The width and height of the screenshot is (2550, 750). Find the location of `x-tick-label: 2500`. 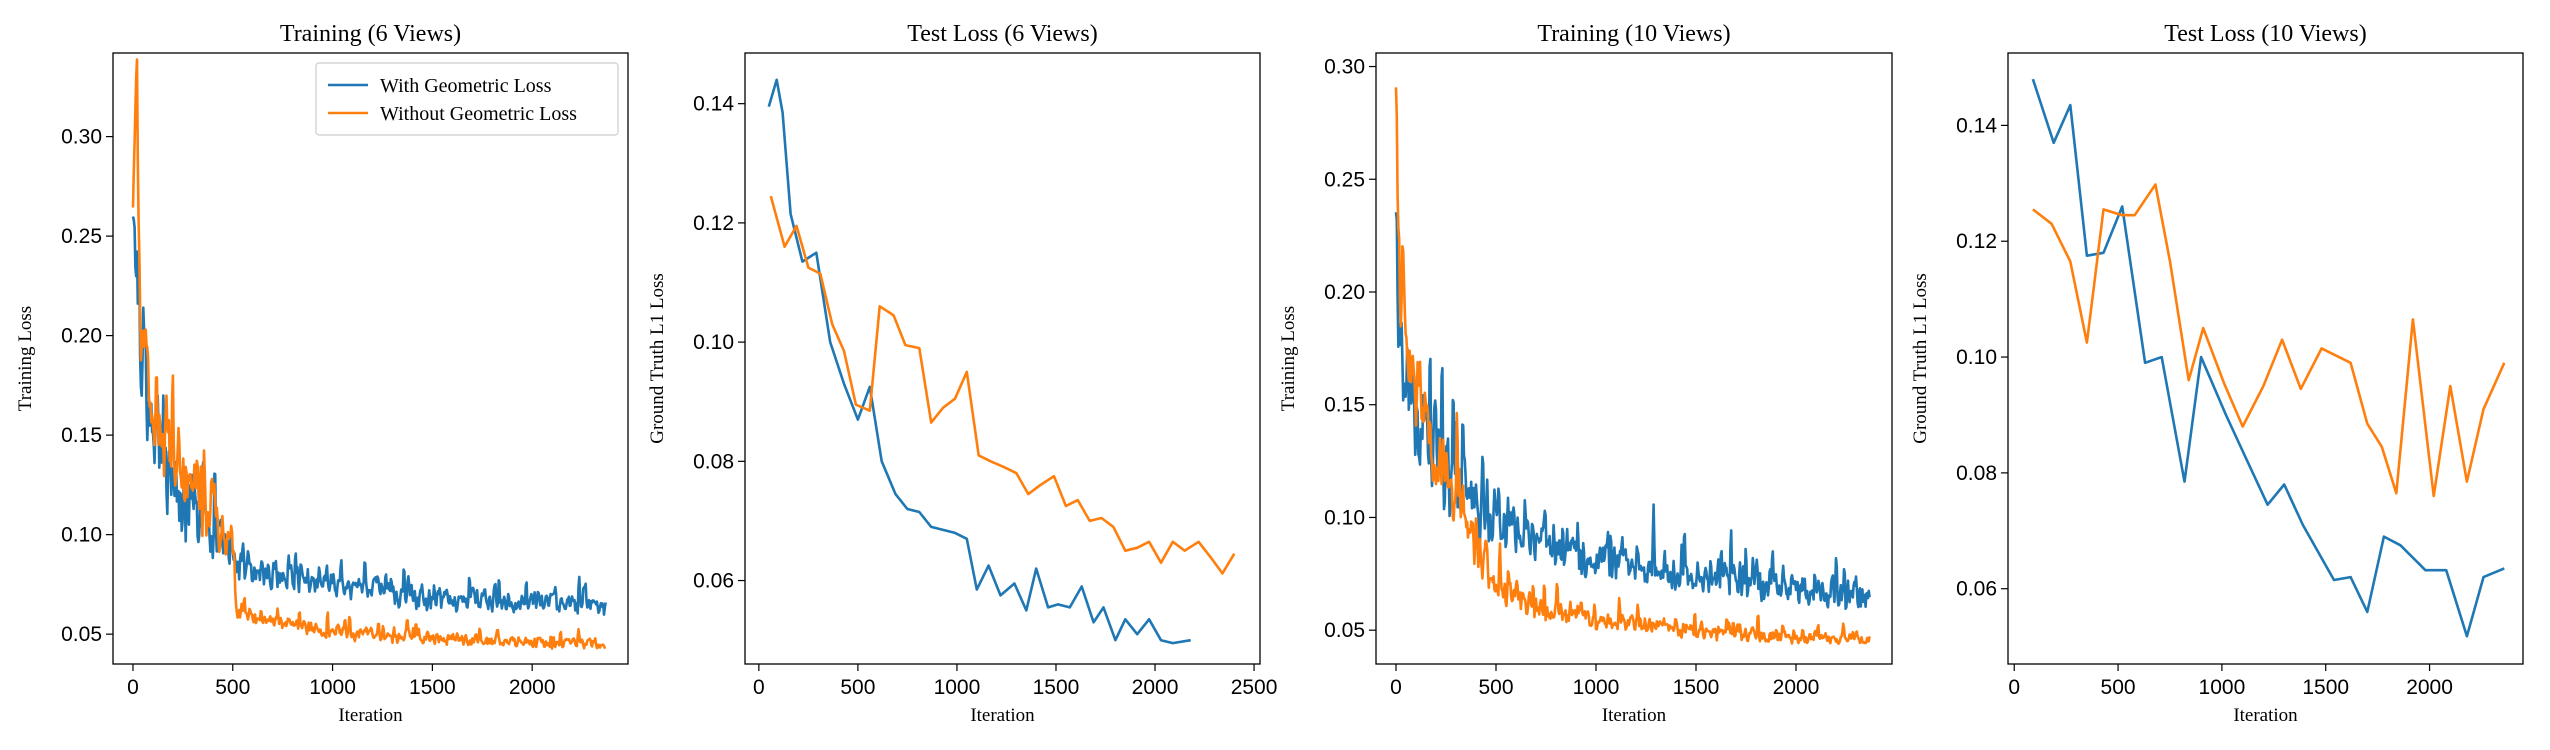

x-tick-label: 2500 is located at coordinates (1254, 687).